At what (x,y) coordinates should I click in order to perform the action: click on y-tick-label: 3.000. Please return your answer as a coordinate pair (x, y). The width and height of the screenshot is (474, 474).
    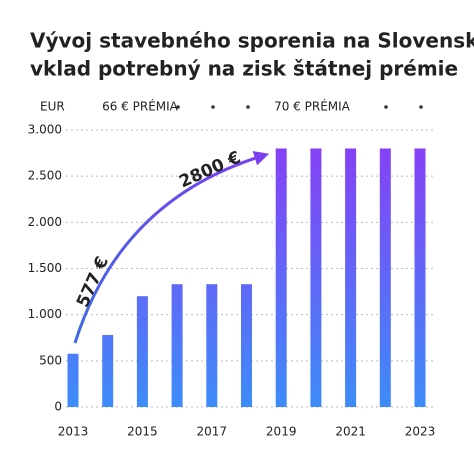
    Looking at the image, I should click on (45, 130).